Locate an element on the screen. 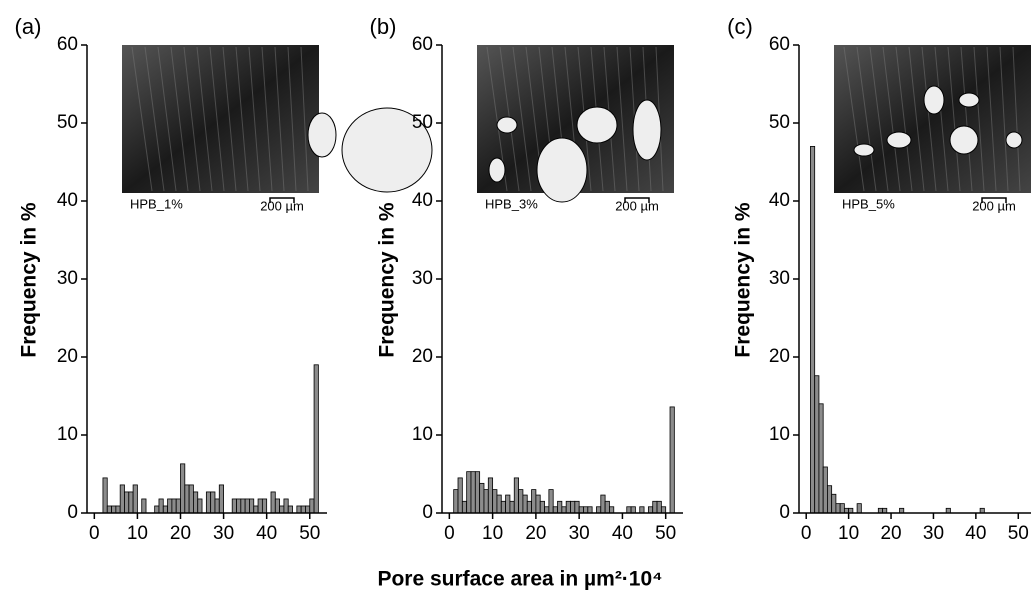 This screenshot has height=595, width=1035. y-tick-label: 50 is located at coordinates (67, 122).